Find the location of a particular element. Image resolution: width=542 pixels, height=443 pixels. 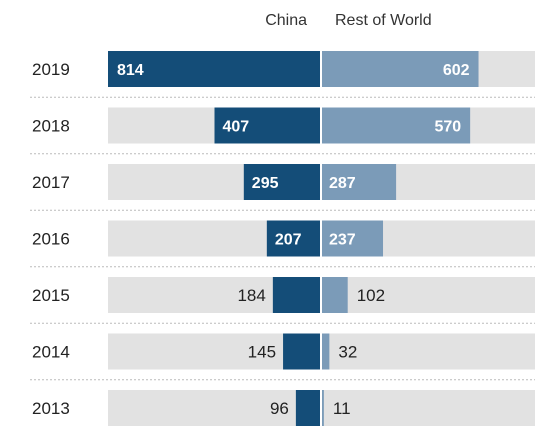

data-label-china: 207 is located at coordinates (288, 240).